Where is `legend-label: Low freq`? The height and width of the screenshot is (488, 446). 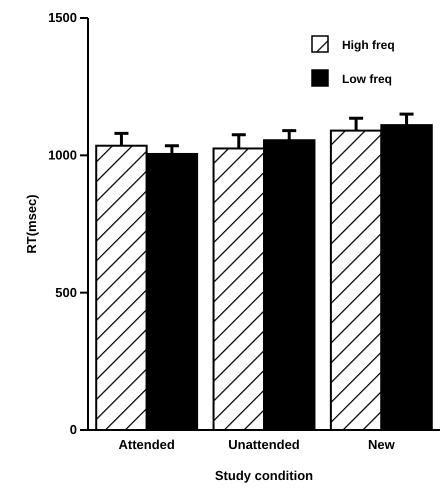 legend-label: Low freq is located at coordinates (367, 79).